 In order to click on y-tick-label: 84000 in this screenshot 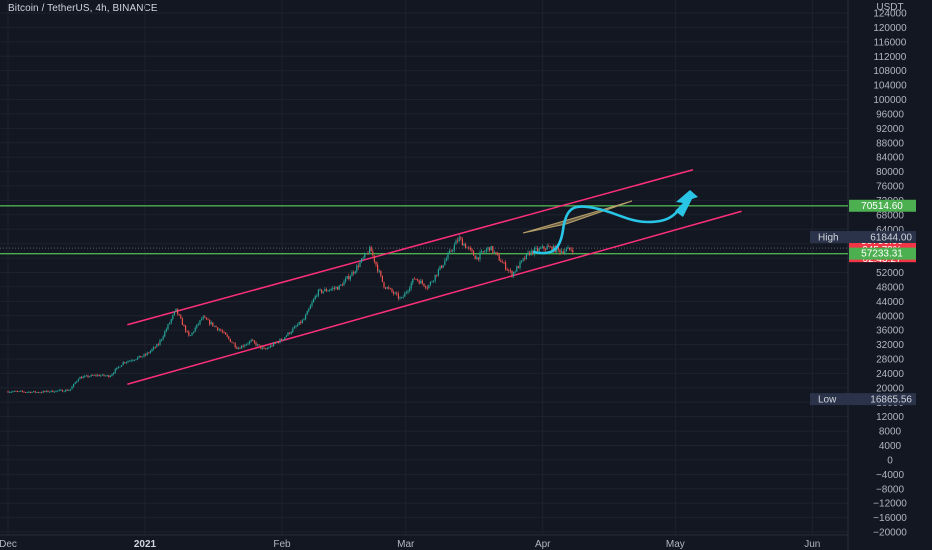, I will do `click(890, 158)`.